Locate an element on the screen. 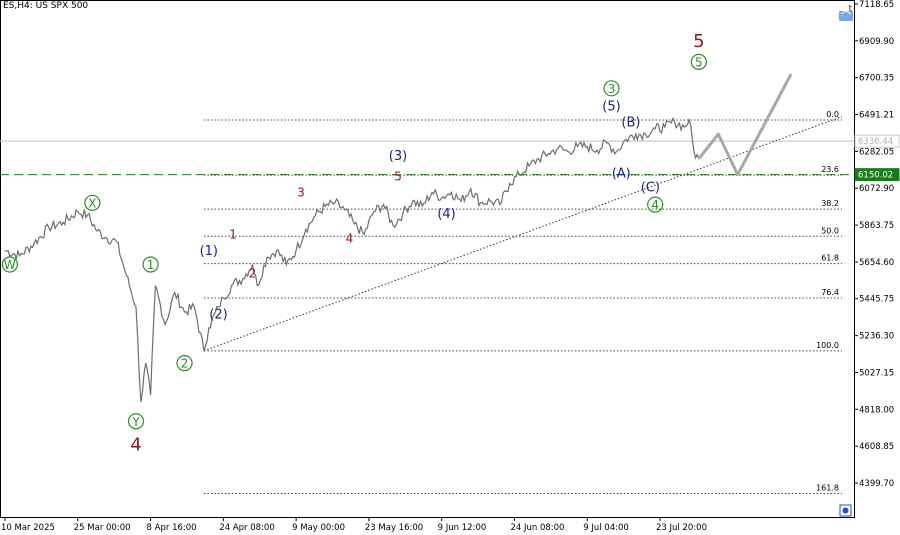  wave-label-1: X is located at coordinates (92, 202).